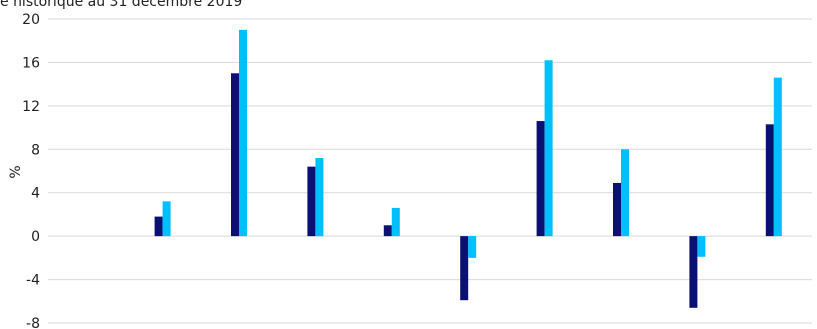 Image resolution: width=817 pixels, height=329 pixels. I want to click on y-axis-ticks: 20 16 12 8 4 0 -4 -8, so click(31, 170).